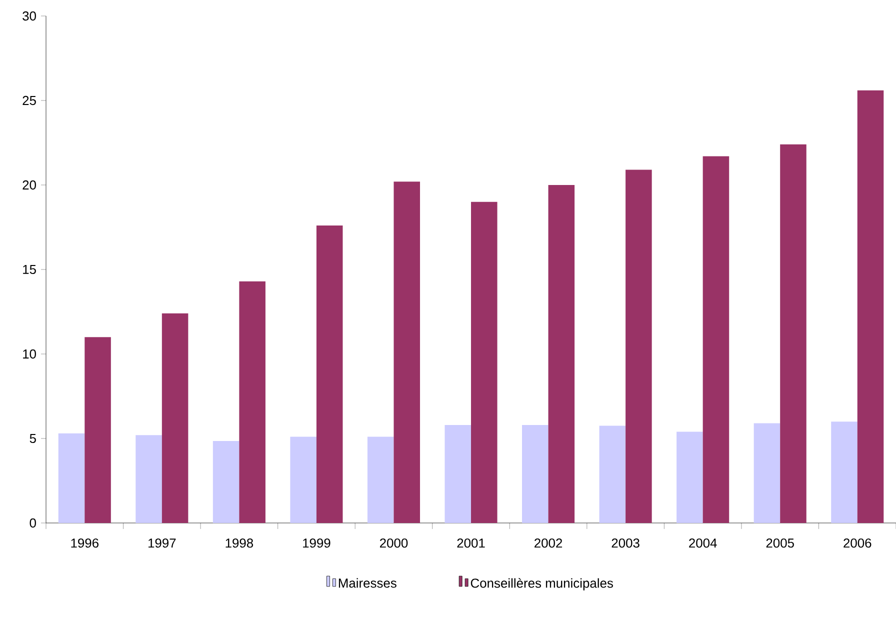 This screenshot has width=896, height=623. I want to click on y-tick-label: 0, so click(33, 523).